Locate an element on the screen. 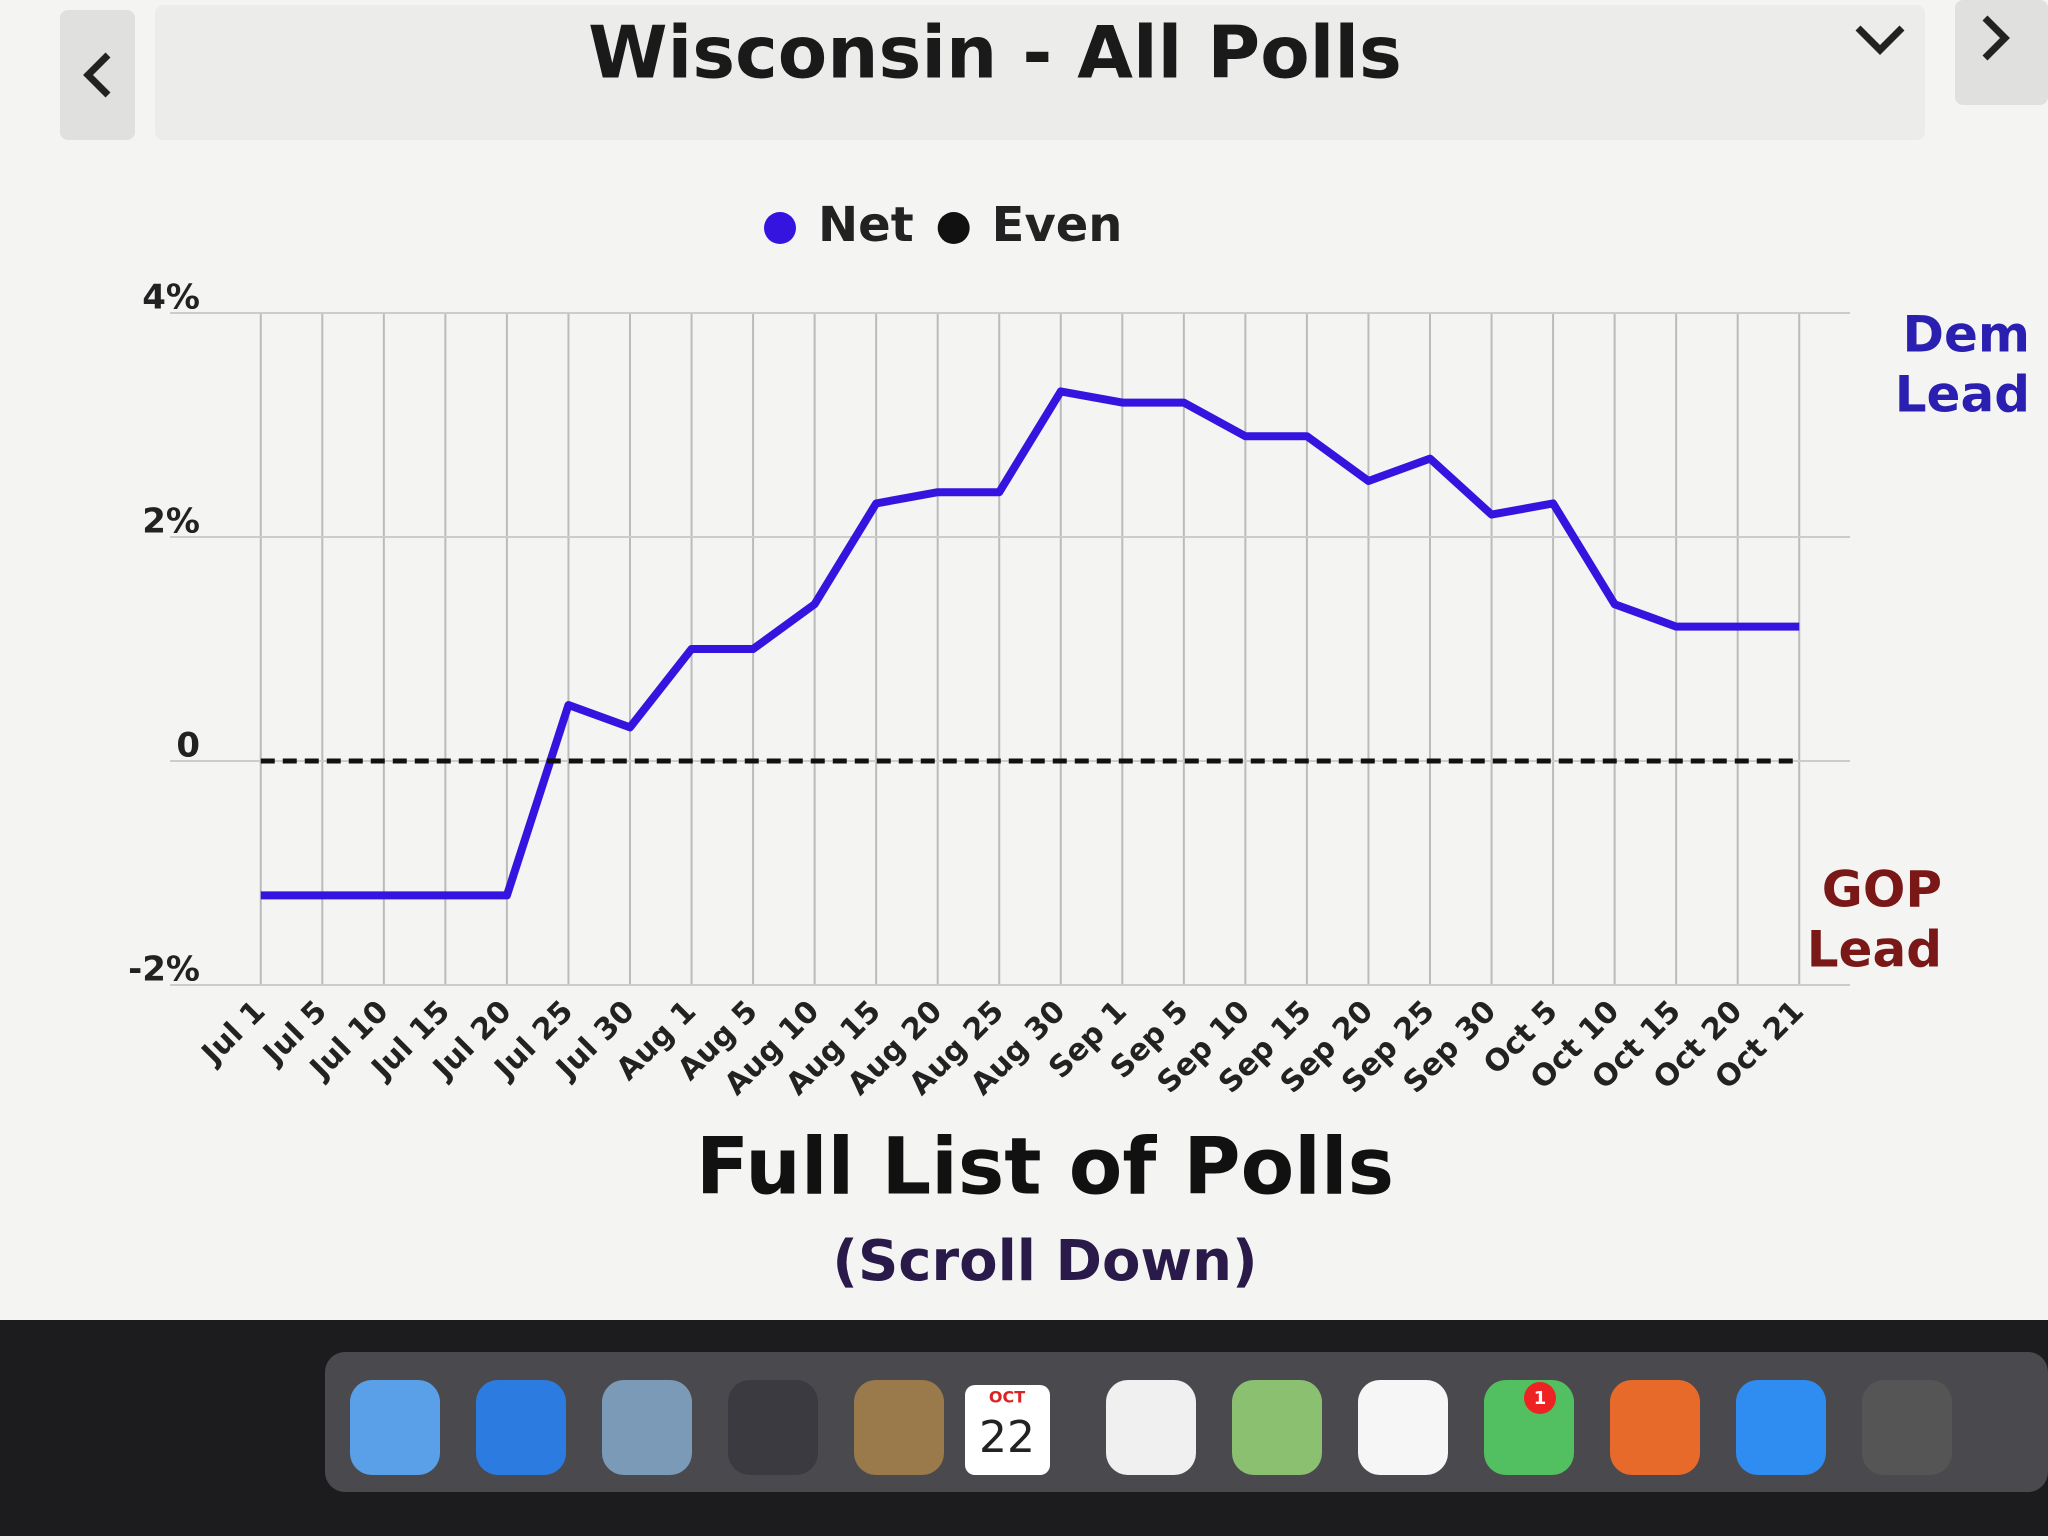  forward-button is located at coordinates (2001, 52).